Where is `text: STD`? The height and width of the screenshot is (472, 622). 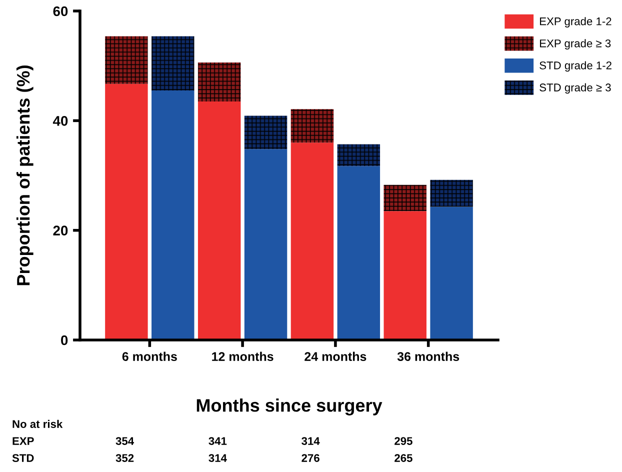
text: STD is located at coordinates (23, 458).